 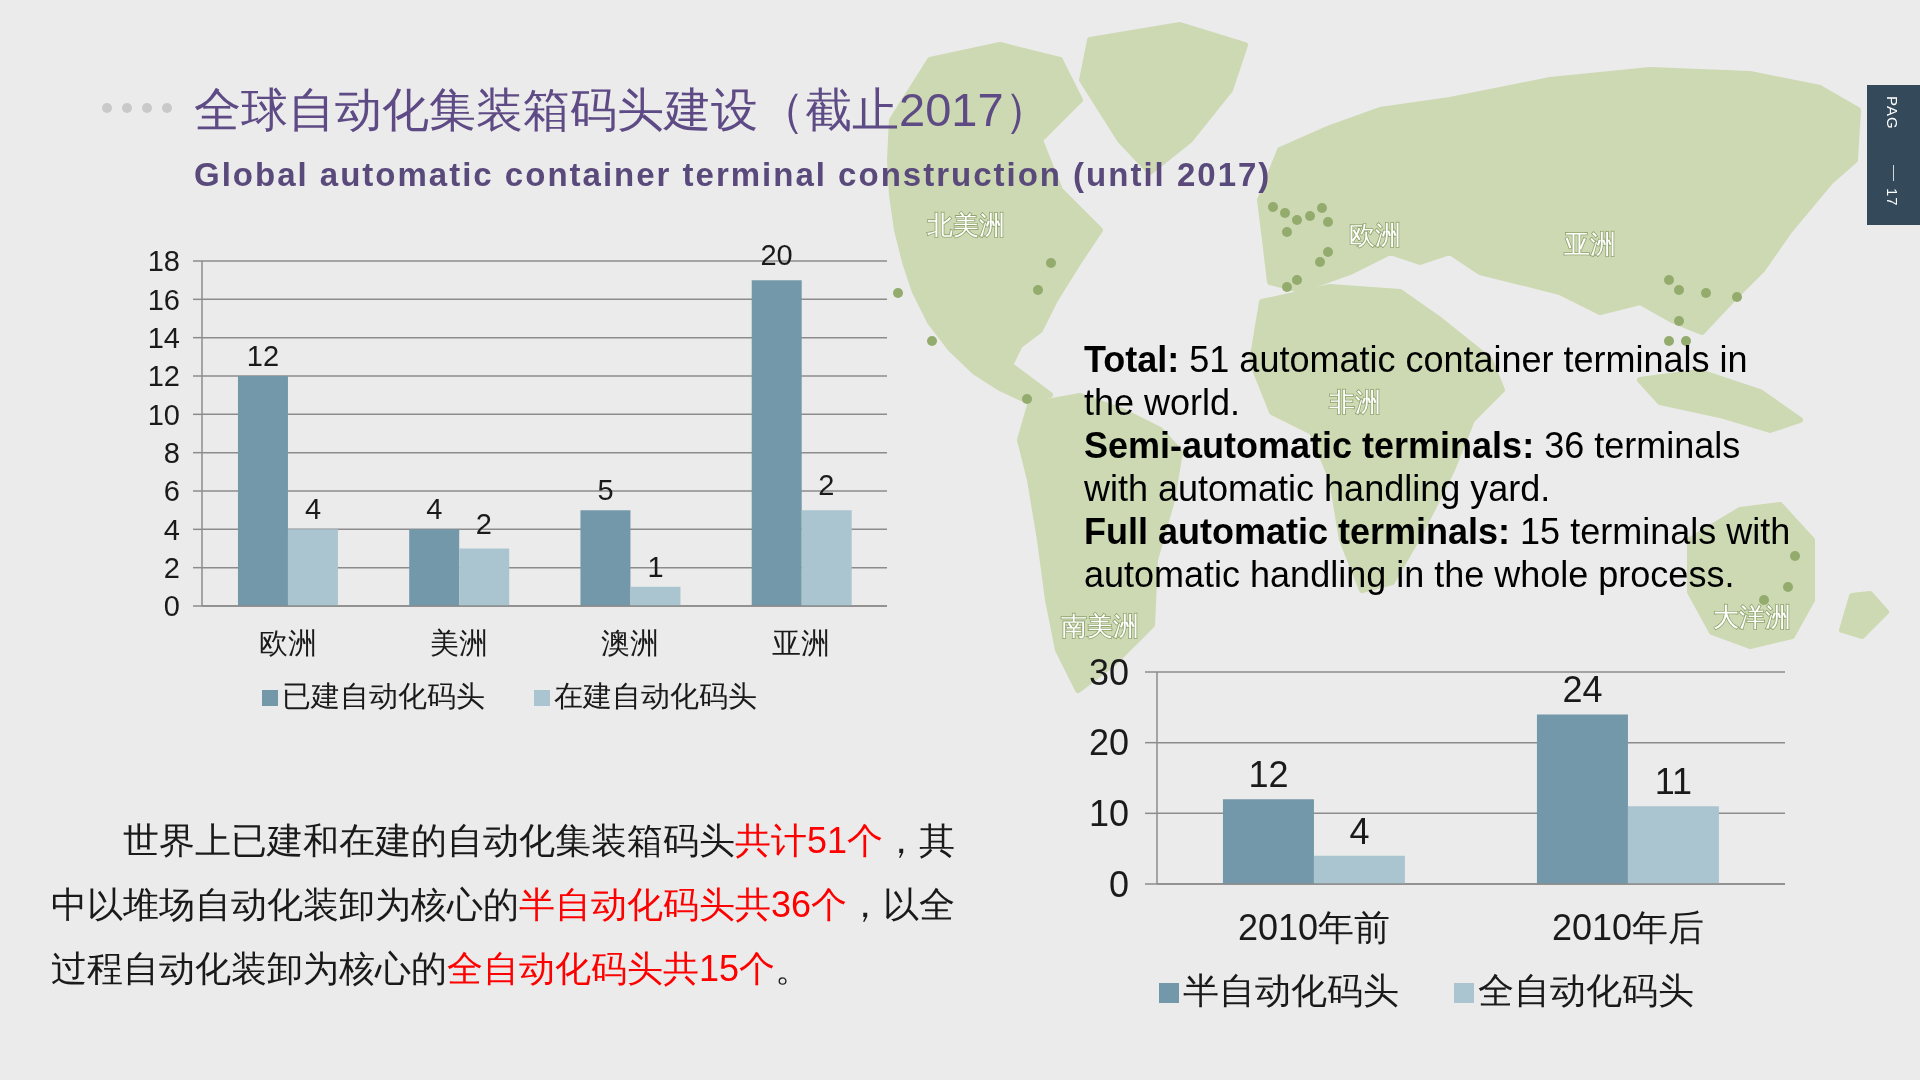 I want to click on y-tick-label: 20, so click(x=1108, y=743).